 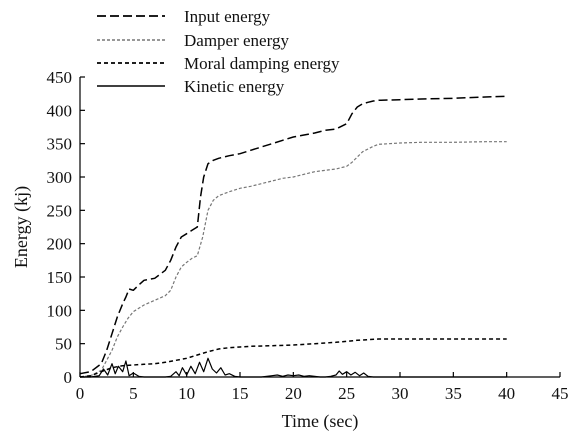 What do you see at coordinates (60, 177) in the screenshot?
I see `y-tick-label: 300` at bounding box center [60, 177].